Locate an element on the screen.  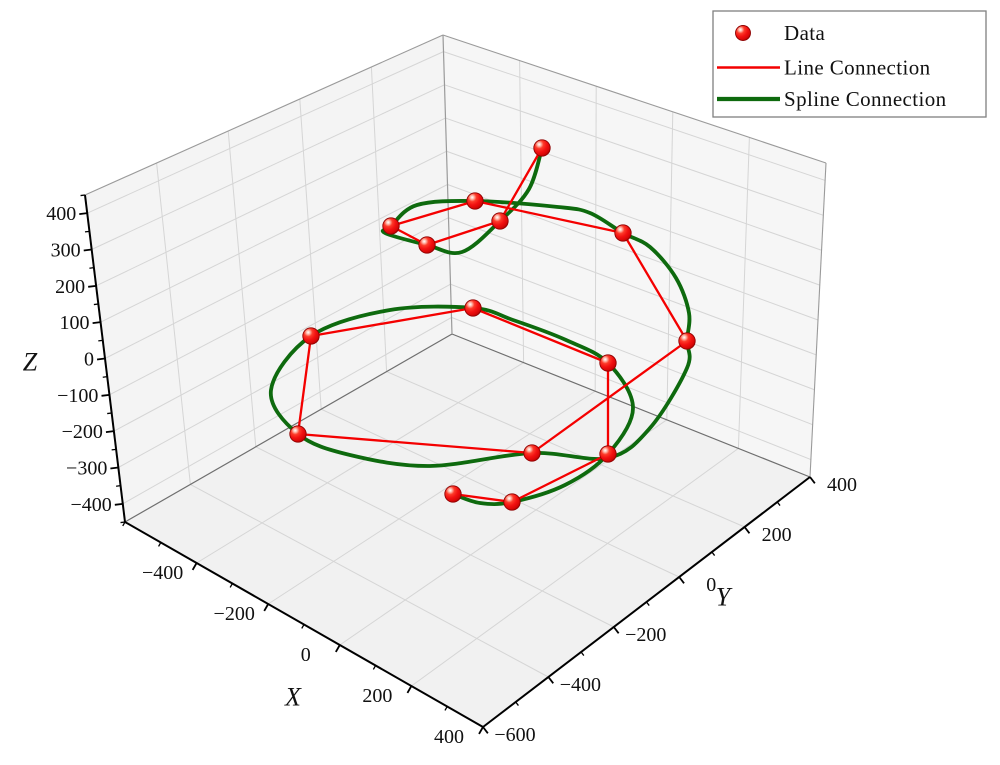
y-axis-tick-label: −200 is located at coordinates (645, 635).